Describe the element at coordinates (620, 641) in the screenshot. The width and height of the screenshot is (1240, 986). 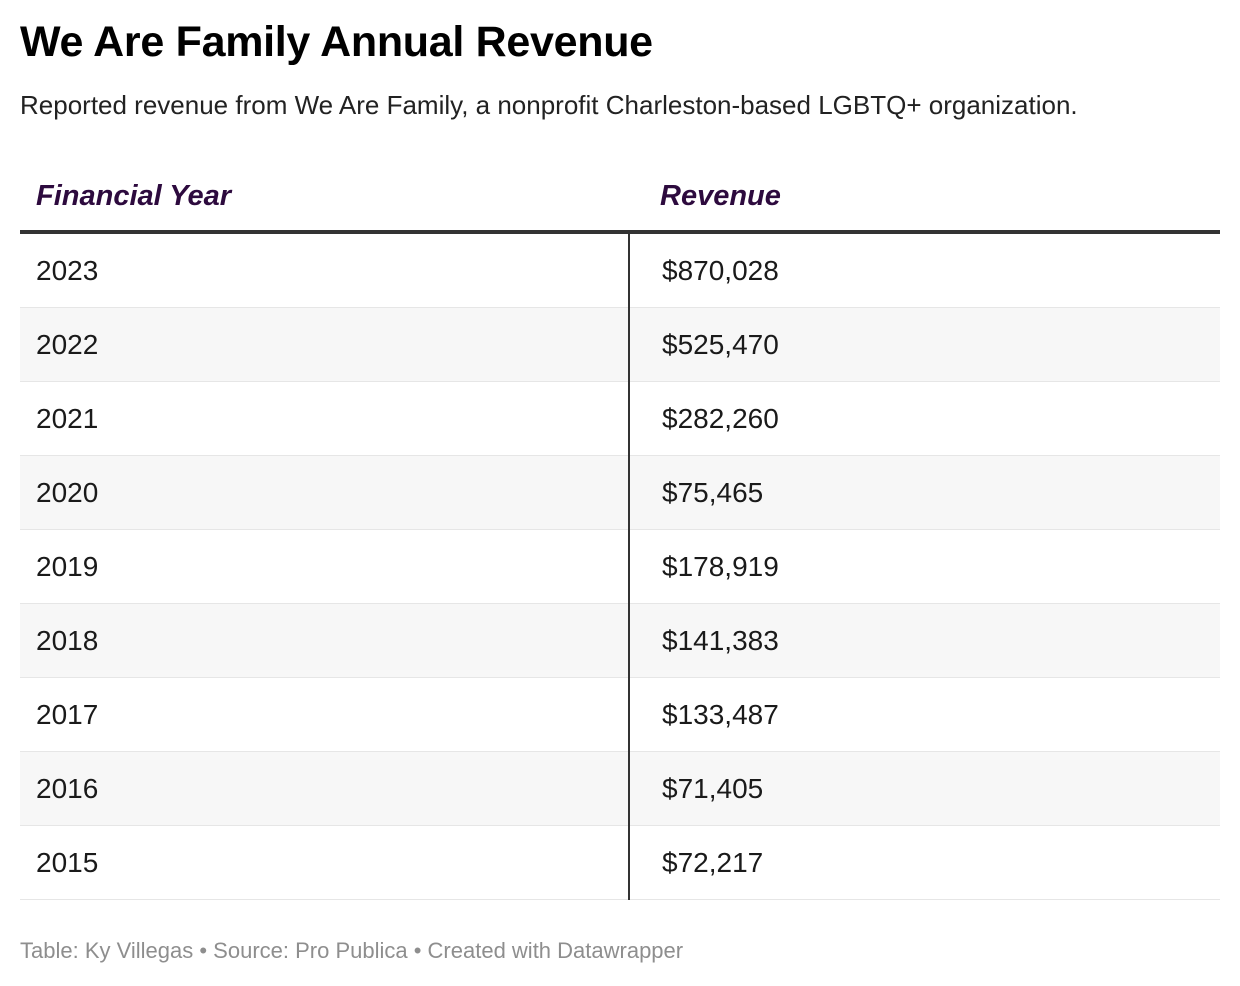
I see `table-row: 2018 $141,383` at that location.